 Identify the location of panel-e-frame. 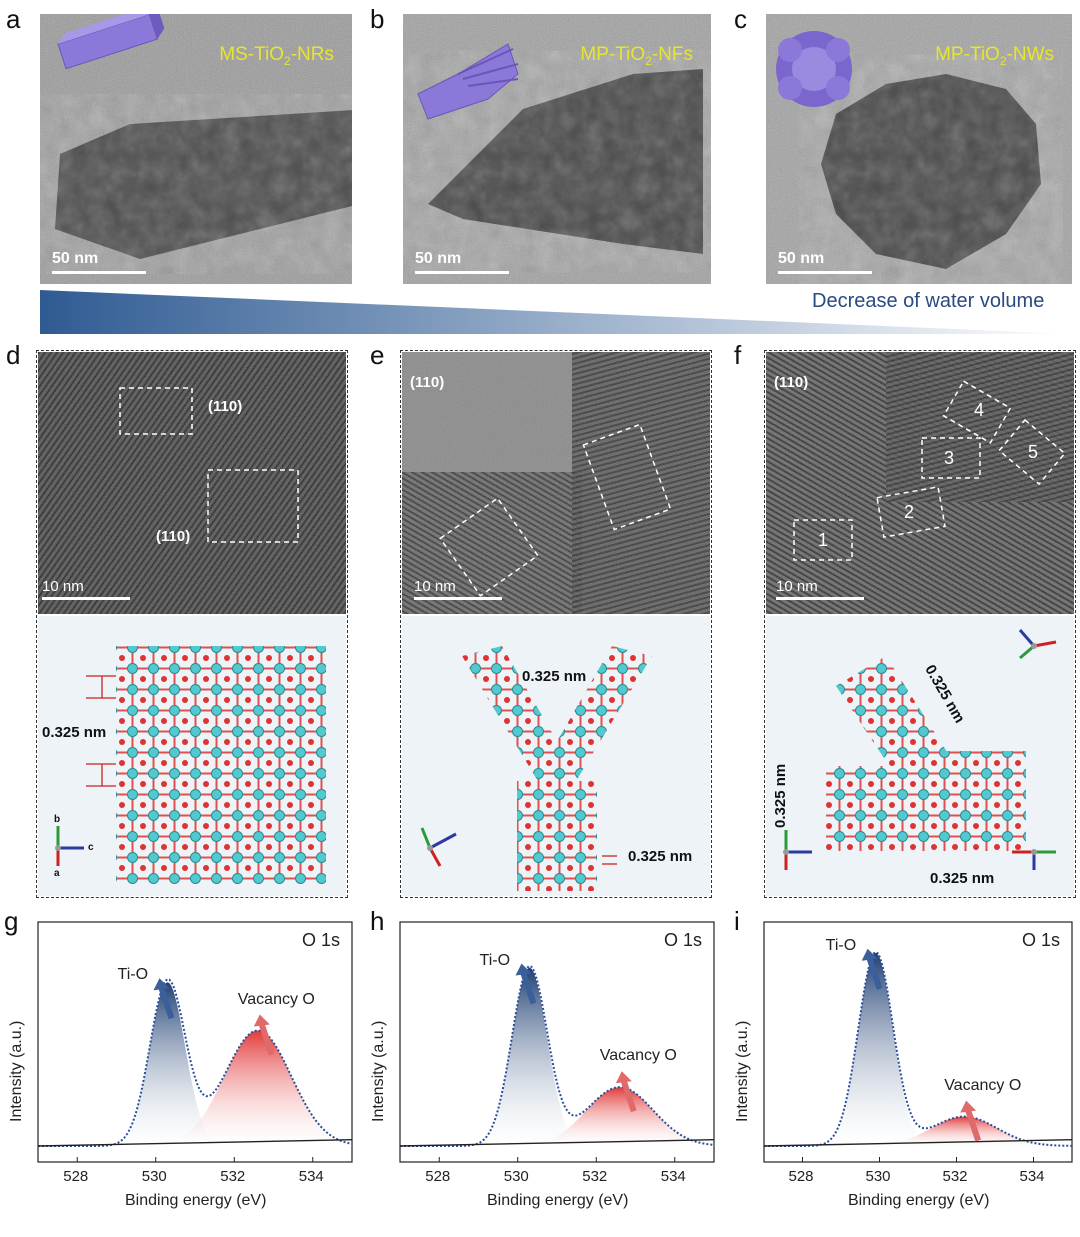
(556, 624).